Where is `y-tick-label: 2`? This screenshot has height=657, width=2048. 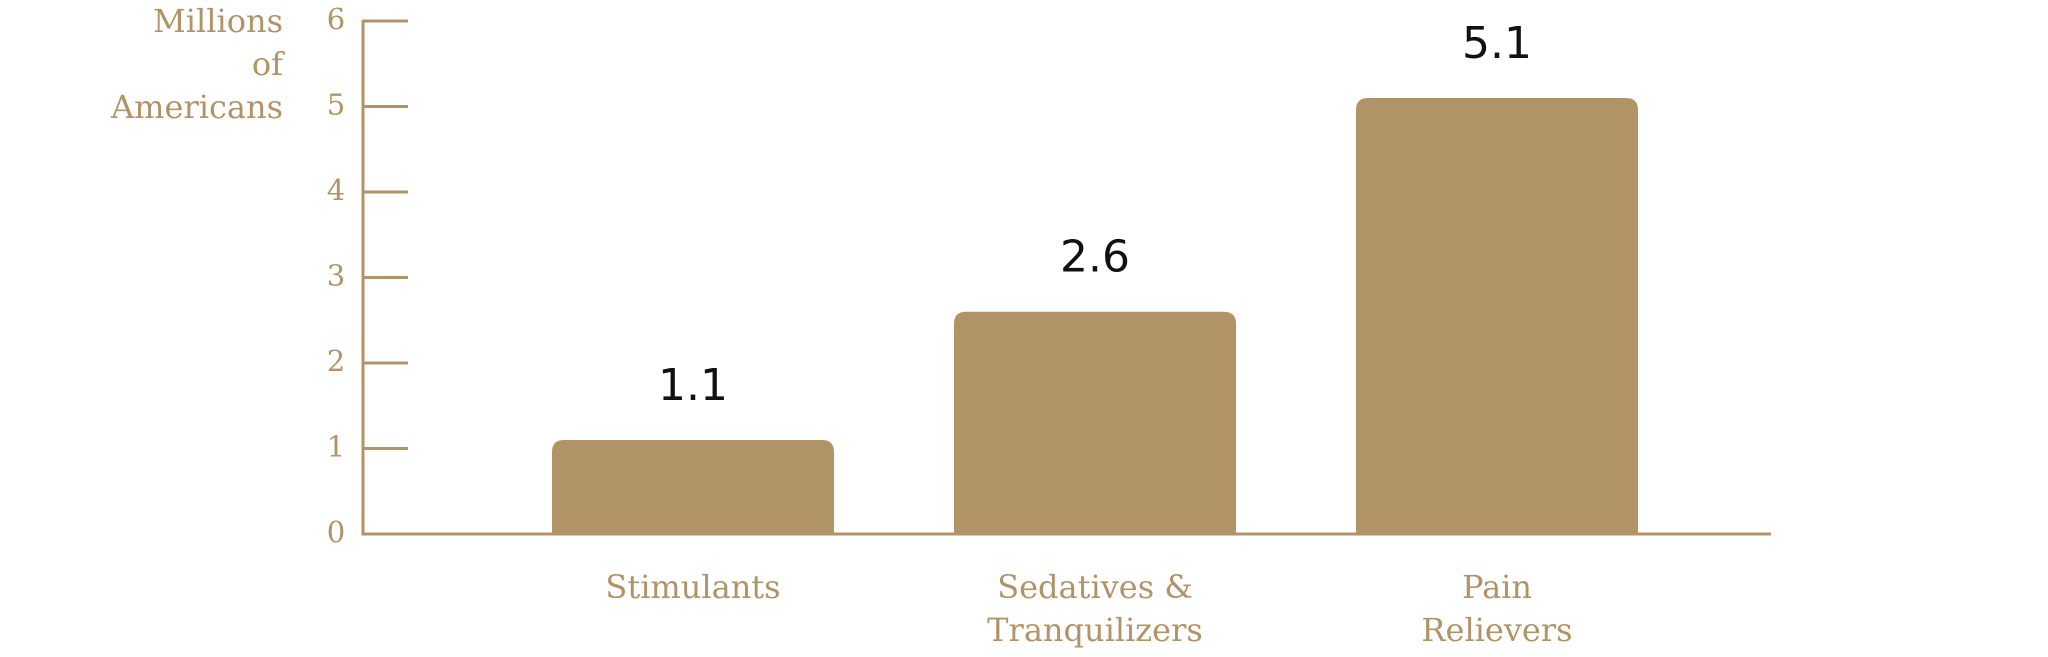
y-tick-label: 2 is located at coordinates (336, 361).